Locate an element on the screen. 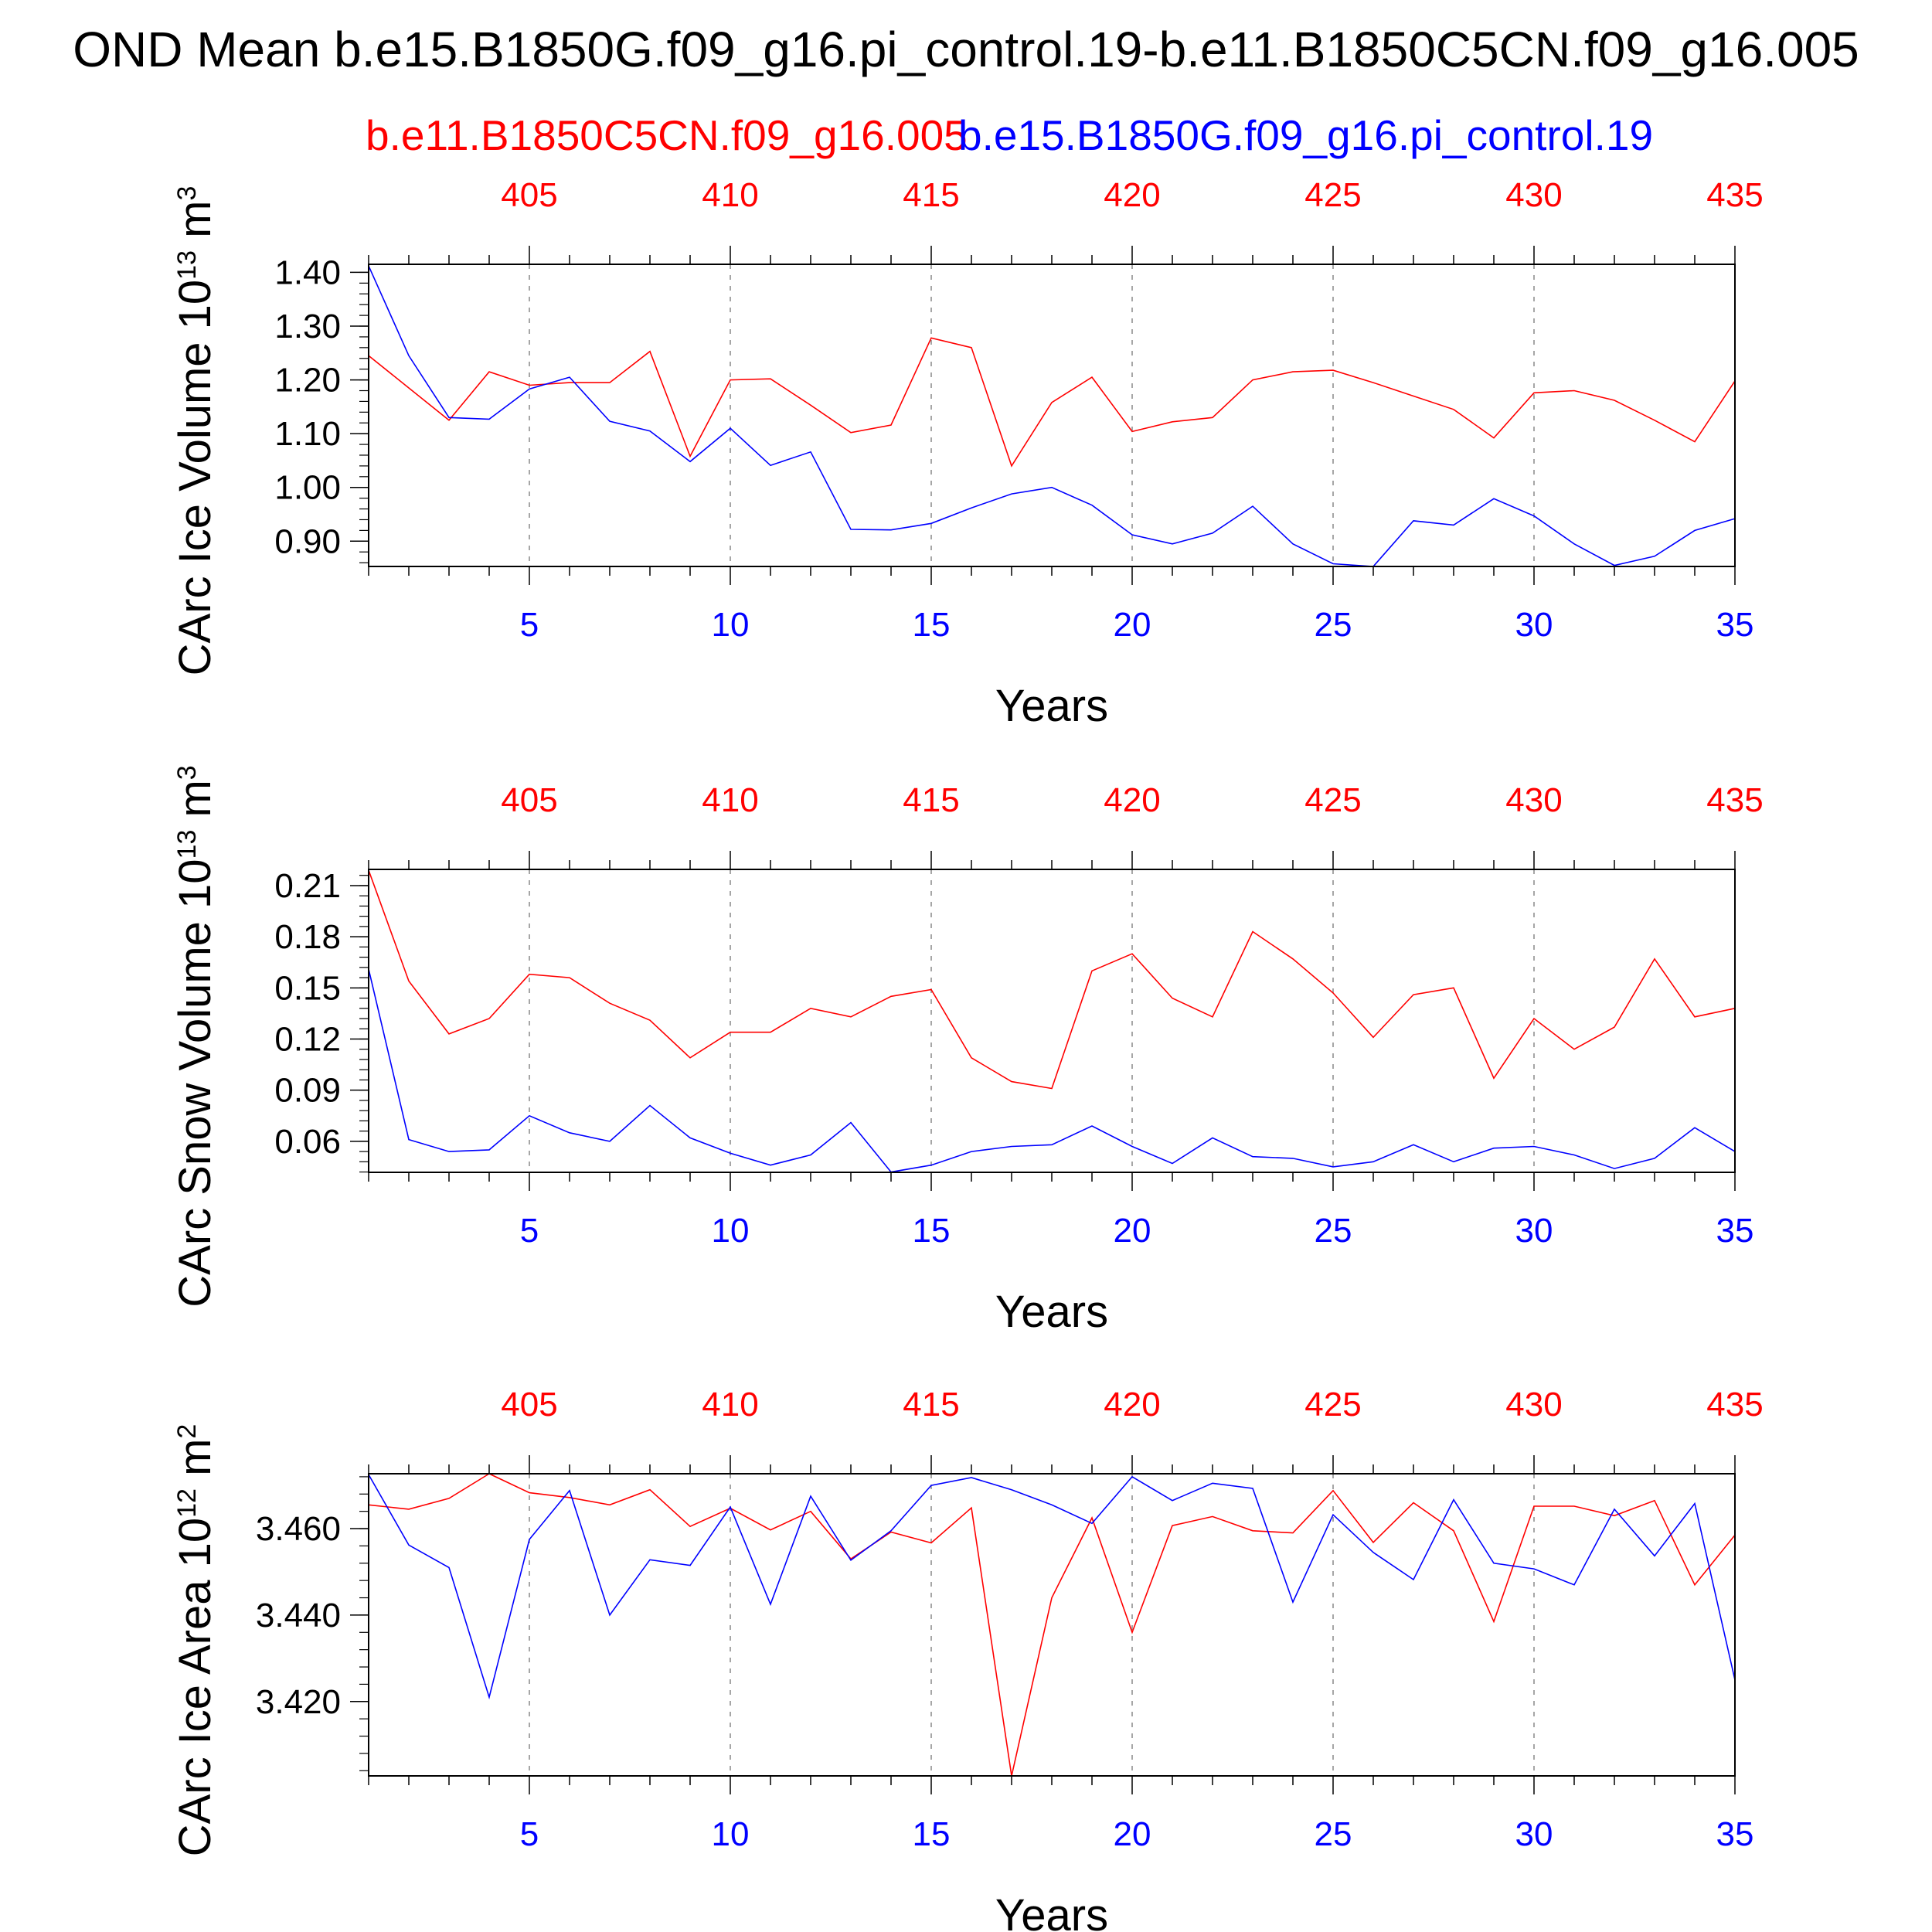  y-tick-label: 1.20 is located at coordinates (307, 381).